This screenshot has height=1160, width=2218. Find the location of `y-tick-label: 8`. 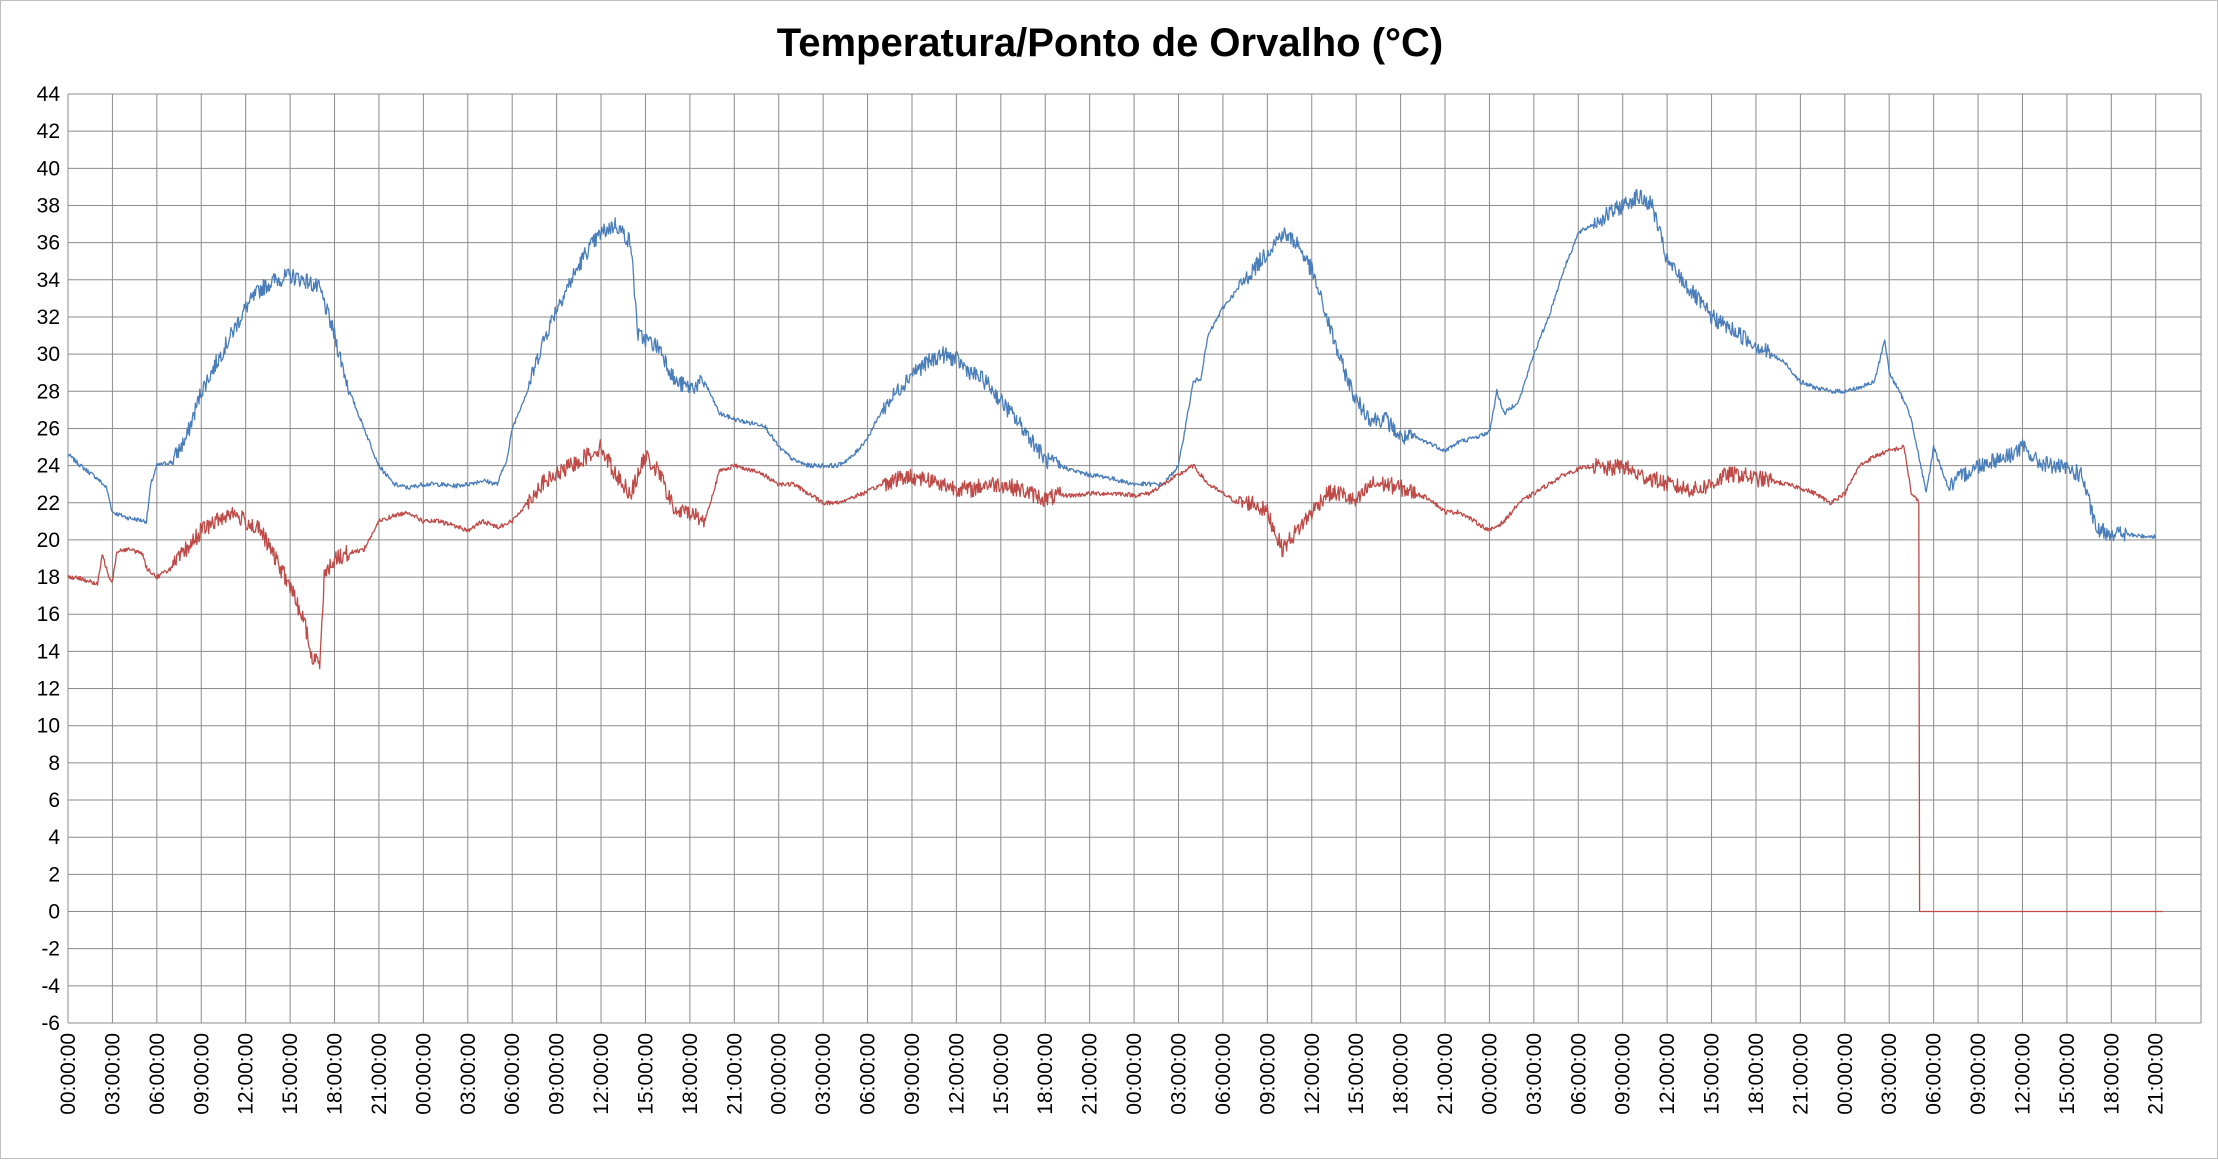

y-tick-label: 8 is located at coordinates (54, 763).